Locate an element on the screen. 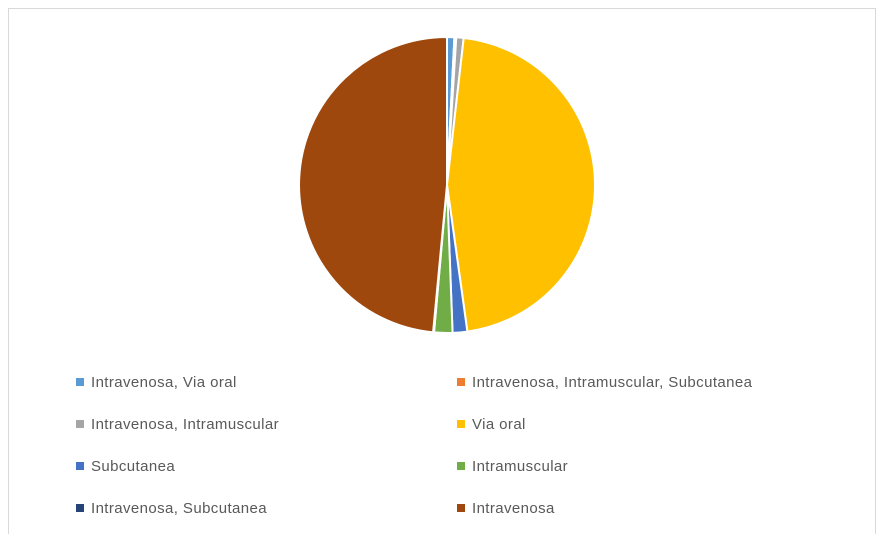 The height and width of the screenshot is (536, 878). legend-item: Intravenosa, Intramuscular, Subcutanea is located at coordinates (604, 382).